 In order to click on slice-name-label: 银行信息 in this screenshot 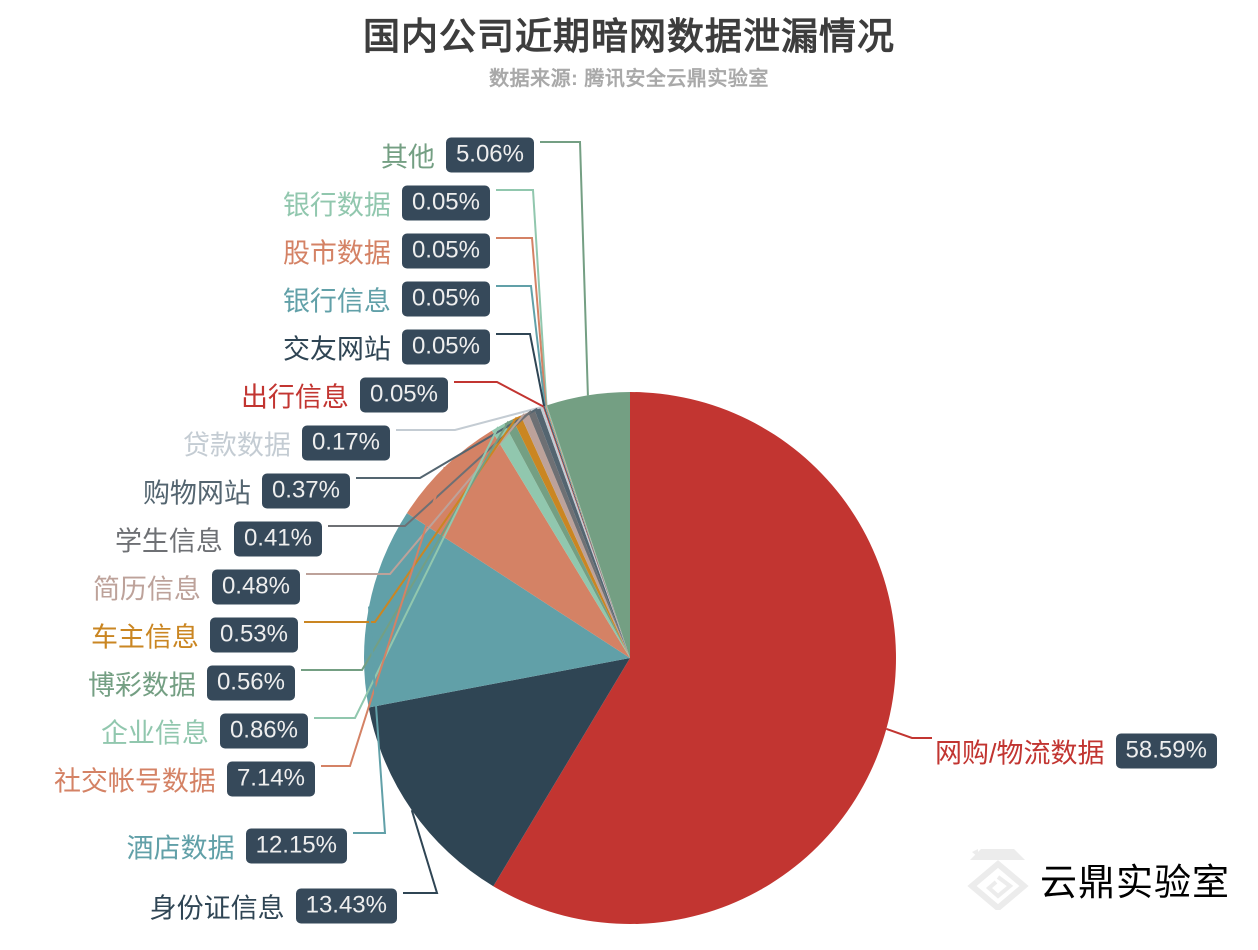, I will do `click(336, 301)`.